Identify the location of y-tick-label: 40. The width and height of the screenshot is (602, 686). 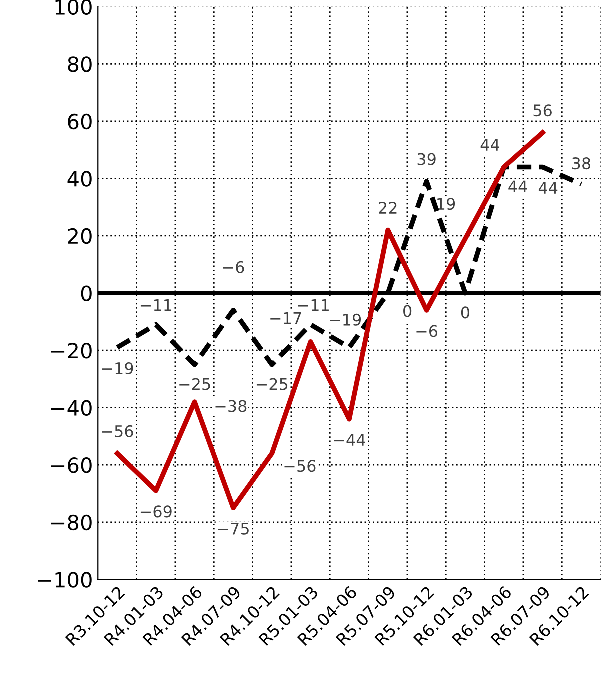
(80, 179).